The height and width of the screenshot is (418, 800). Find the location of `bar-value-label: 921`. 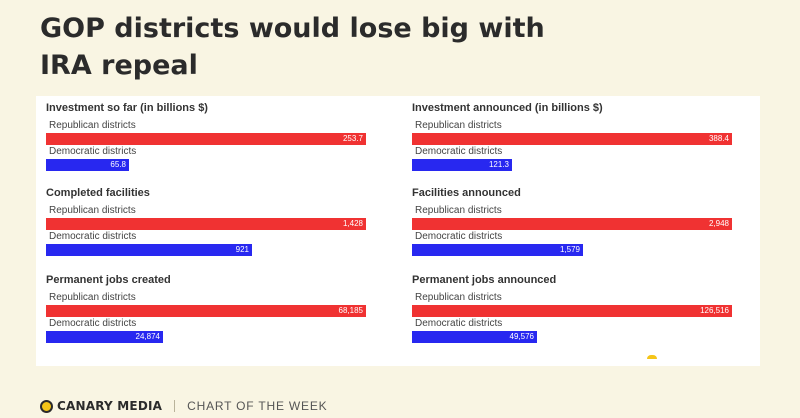

bar-value-label: 921 is located at coordinates (242, 249).